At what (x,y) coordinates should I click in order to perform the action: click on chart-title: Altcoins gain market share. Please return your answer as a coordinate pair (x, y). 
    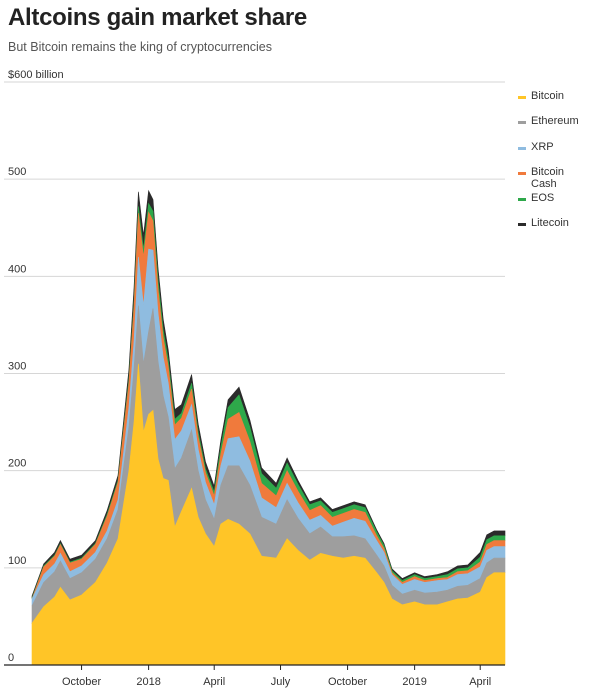
    Looking at the image, I should click on (157, 17).